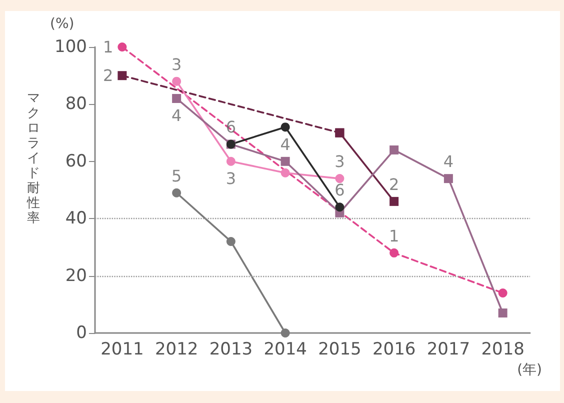 This screenshot has height=403, width=564. I want to click on text: マクロライド耐性率, so click(33, 158).